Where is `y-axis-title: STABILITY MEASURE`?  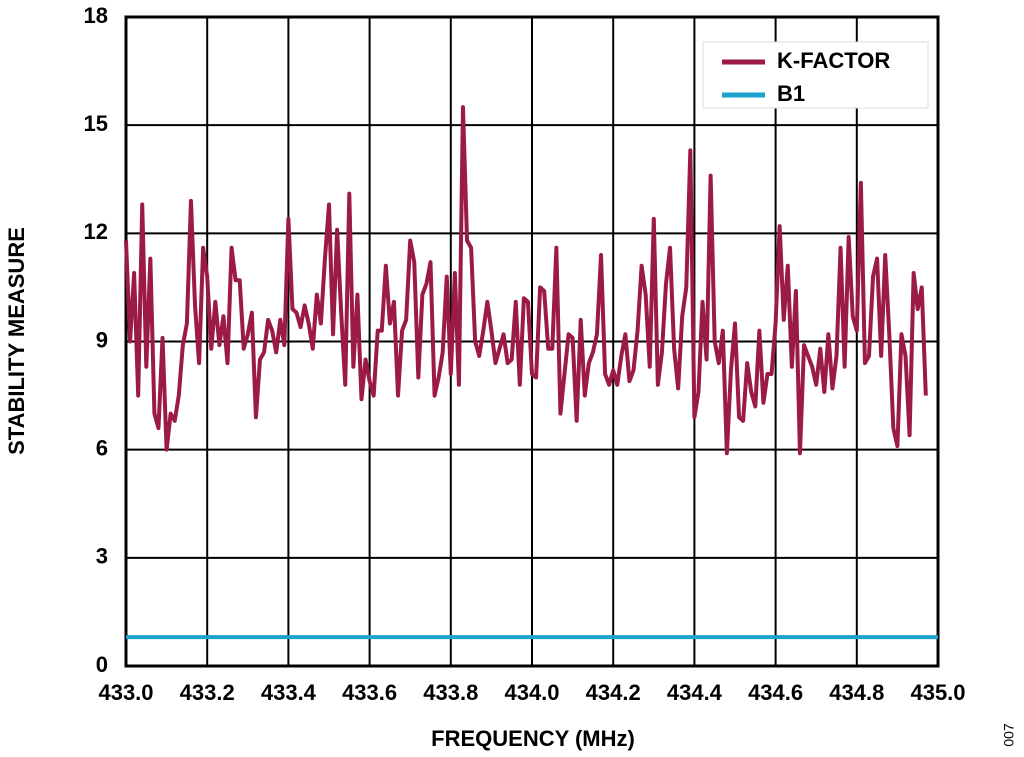
y-axis-title: STABILITY MEASURE is located at coordinates (16, 341).